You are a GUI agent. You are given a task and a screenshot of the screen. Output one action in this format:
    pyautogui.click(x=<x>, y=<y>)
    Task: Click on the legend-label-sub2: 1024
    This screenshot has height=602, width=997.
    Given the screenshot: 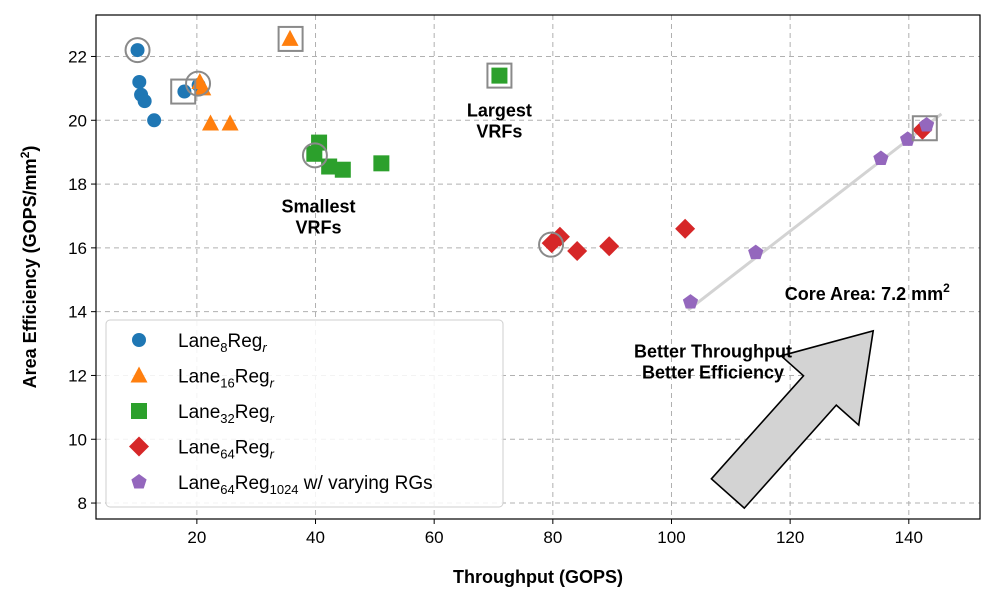 What is the action you would take?
    pyautogui.click(x=284, y=489)
    